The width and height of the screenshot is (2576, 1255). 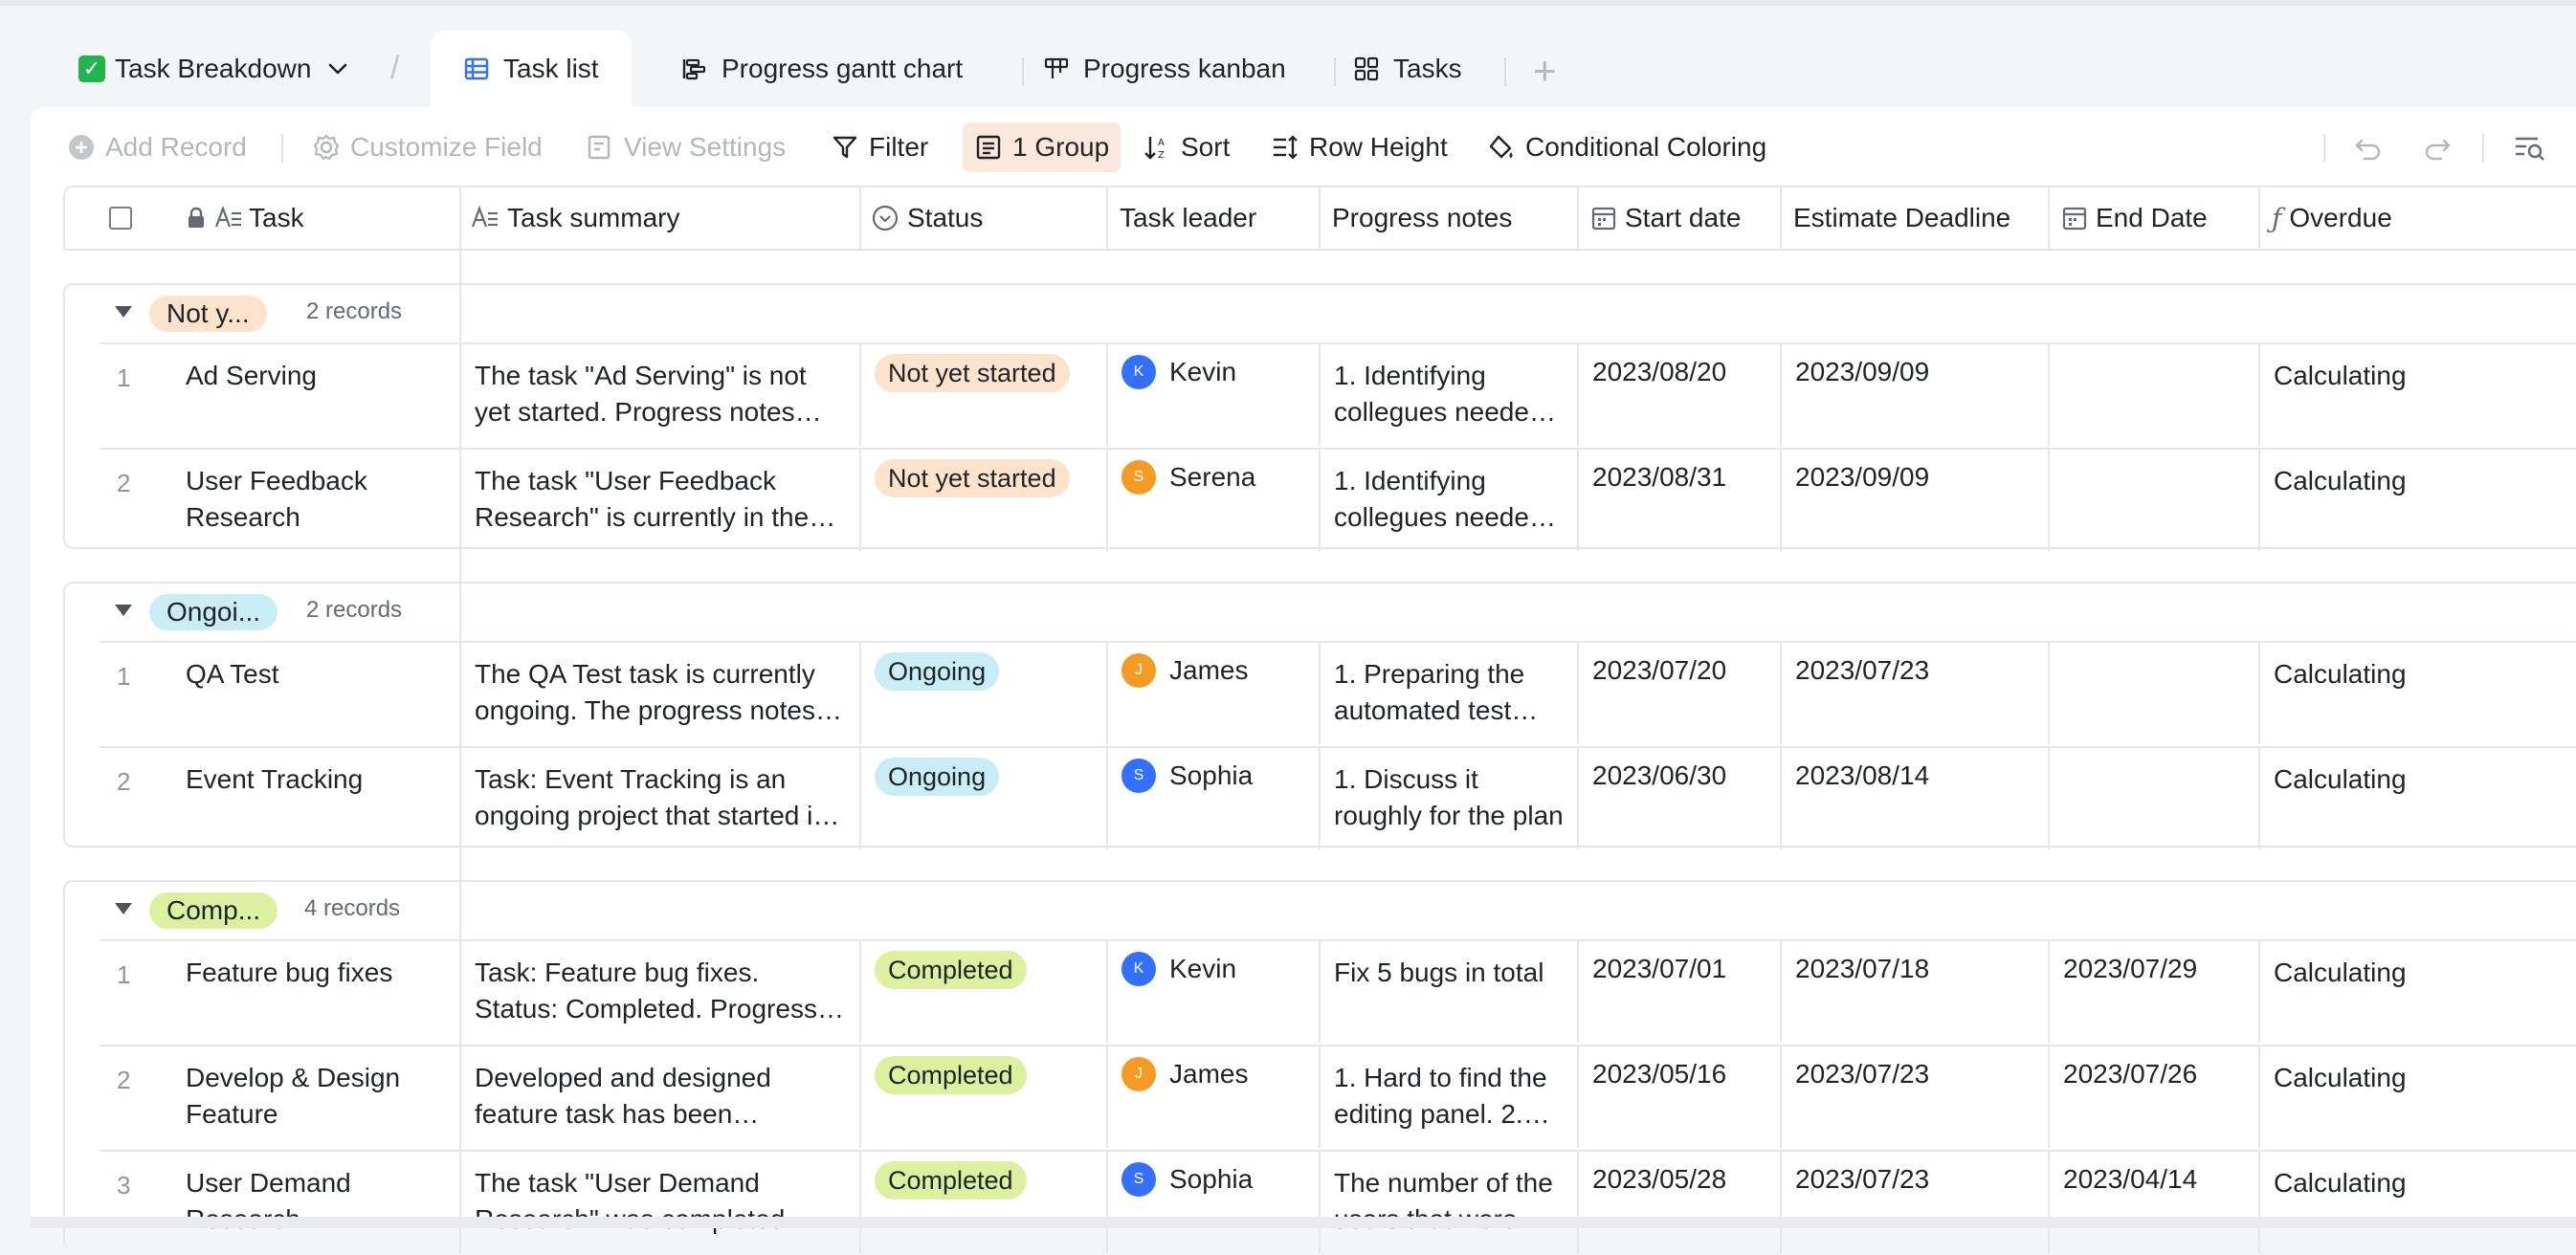 What do you see at coordinates (2368, 148) in the screenshot?
I see `undo-icon` at bounding box center [2368, 148].